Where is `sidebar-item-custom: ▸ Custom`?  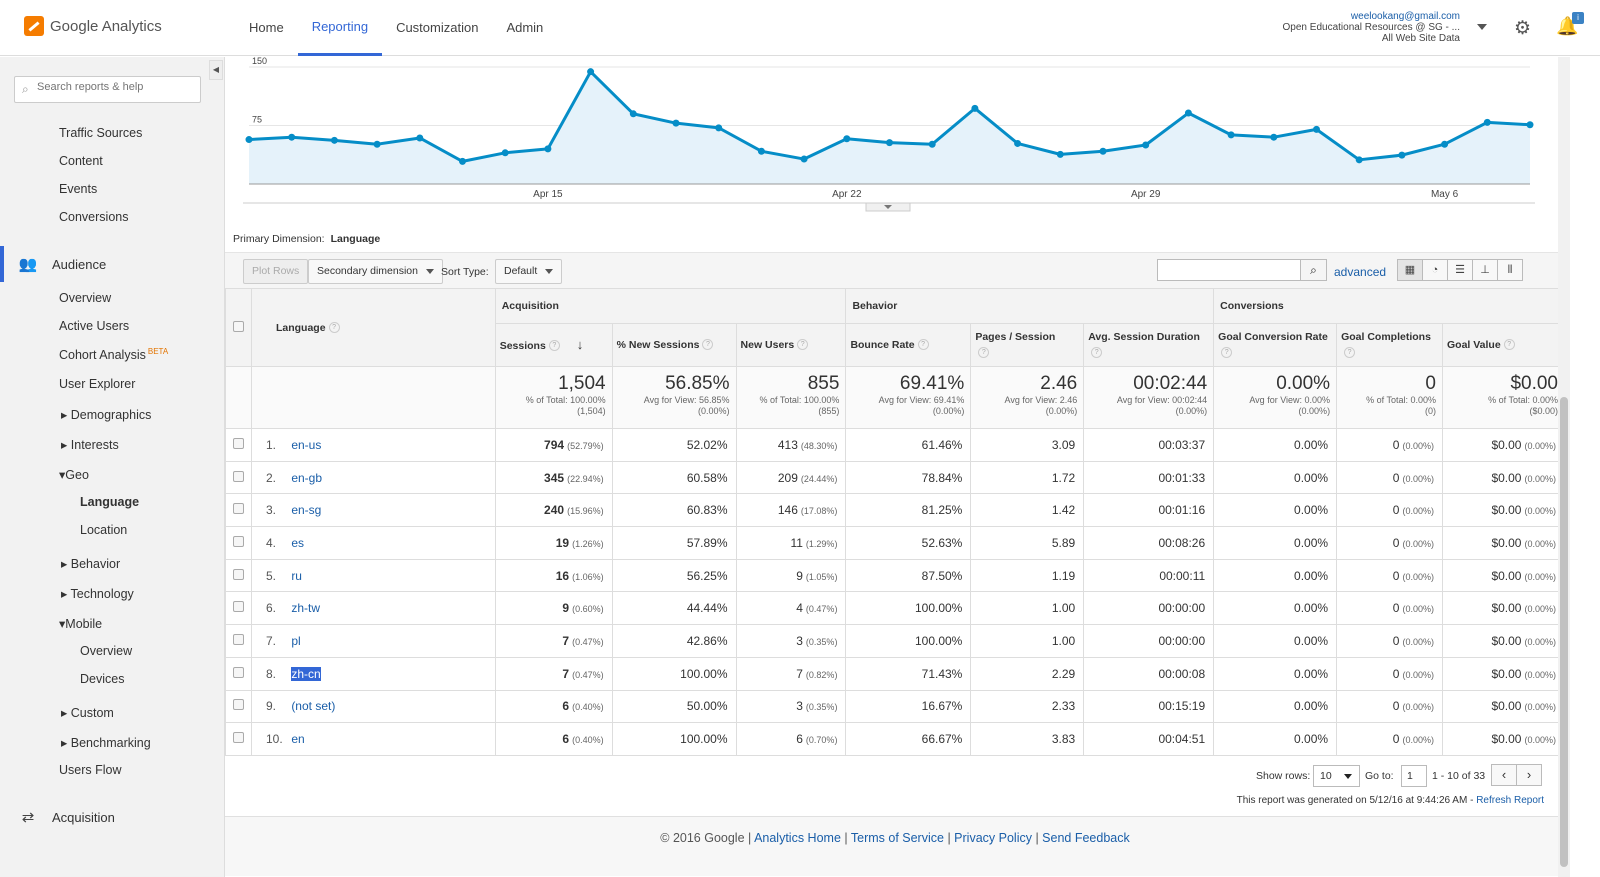
sidebar-item-custom: ▸ Custom is located at coordinates (87, 712).